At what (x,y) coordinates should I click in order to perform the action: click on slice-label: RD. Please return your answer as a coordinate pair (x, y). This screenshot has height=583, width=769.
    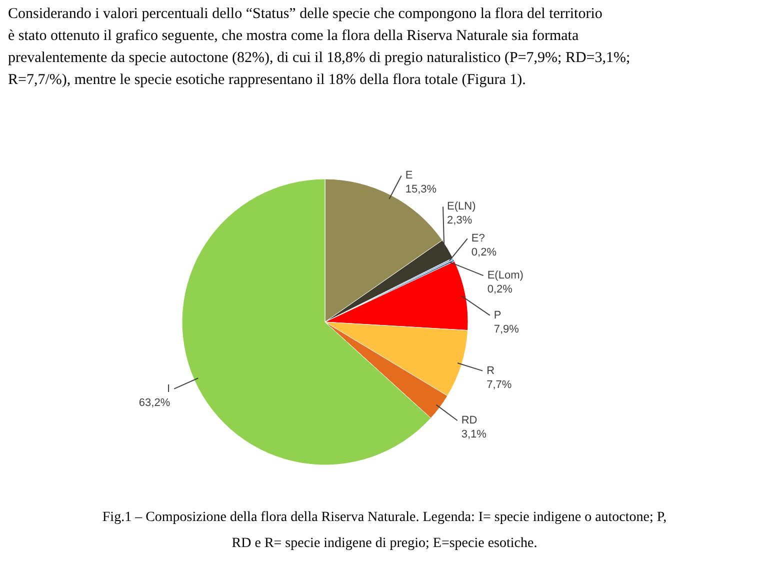
    Looking at the image, I should click on (469, 420).